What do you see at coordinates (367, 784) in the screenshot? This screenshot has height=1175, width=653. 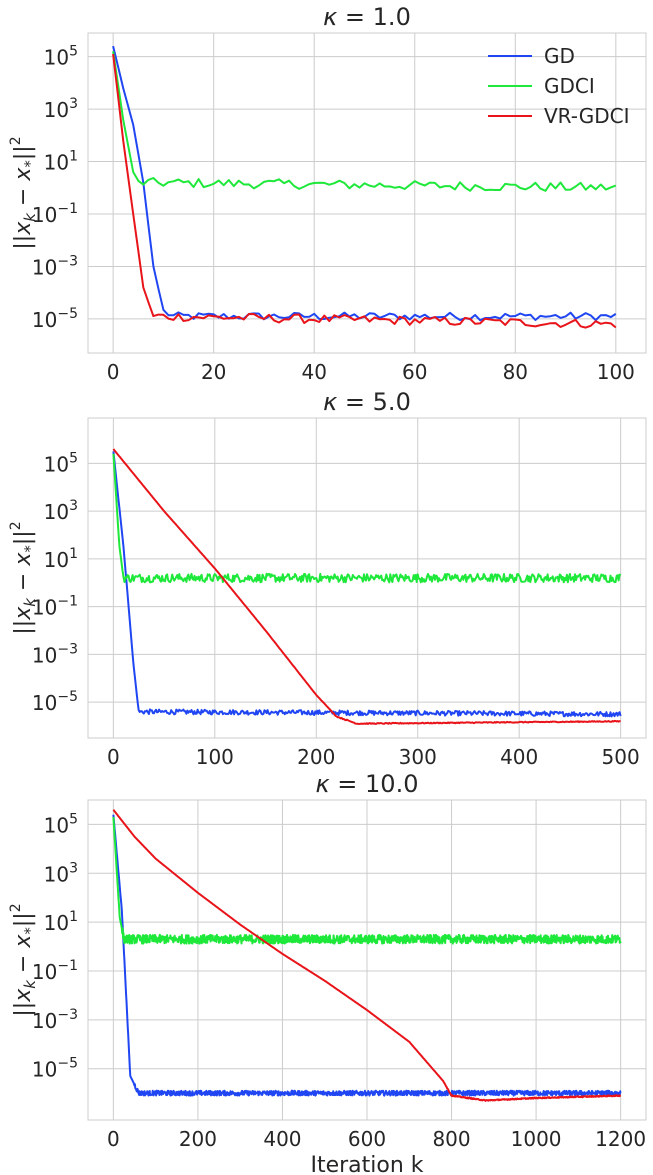 I see `chart-title: κ = 10.0` at bounding box center [367, 784].